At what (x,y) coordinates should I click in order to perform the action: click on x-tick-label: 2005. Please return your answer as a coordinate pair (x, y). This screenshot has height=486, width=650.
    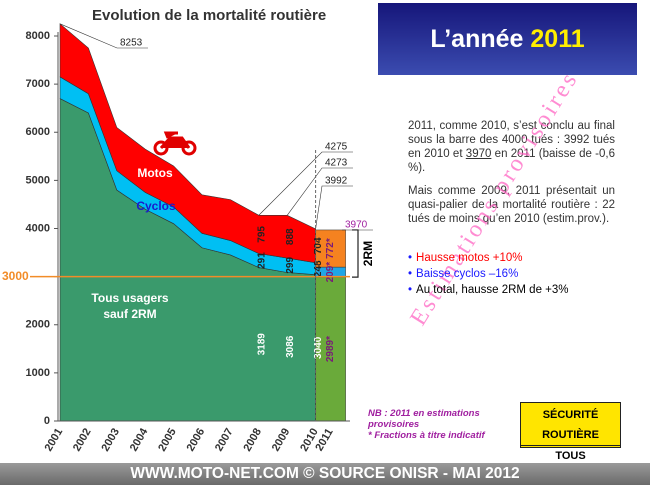
    Looking at the image, I should click on (167, 439).